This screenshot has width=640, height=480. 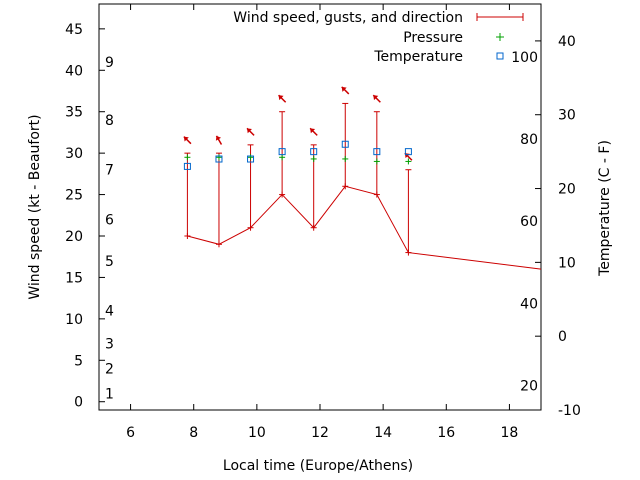 What do you see at coordinates (109, 171) in the screenshot?
I see `beaufort-label: 7` at bounding box center [109, 171].